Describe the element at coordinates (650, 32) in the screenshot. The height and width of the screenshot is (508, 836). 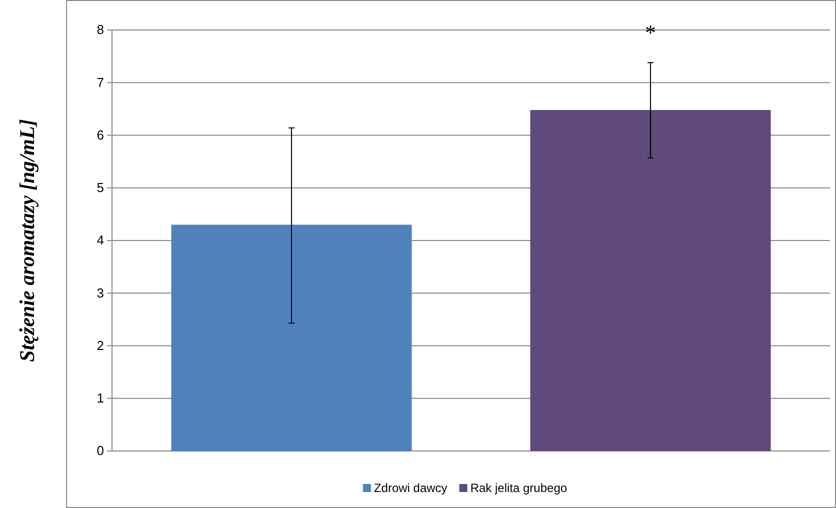
I see `annotation: *` at that location.